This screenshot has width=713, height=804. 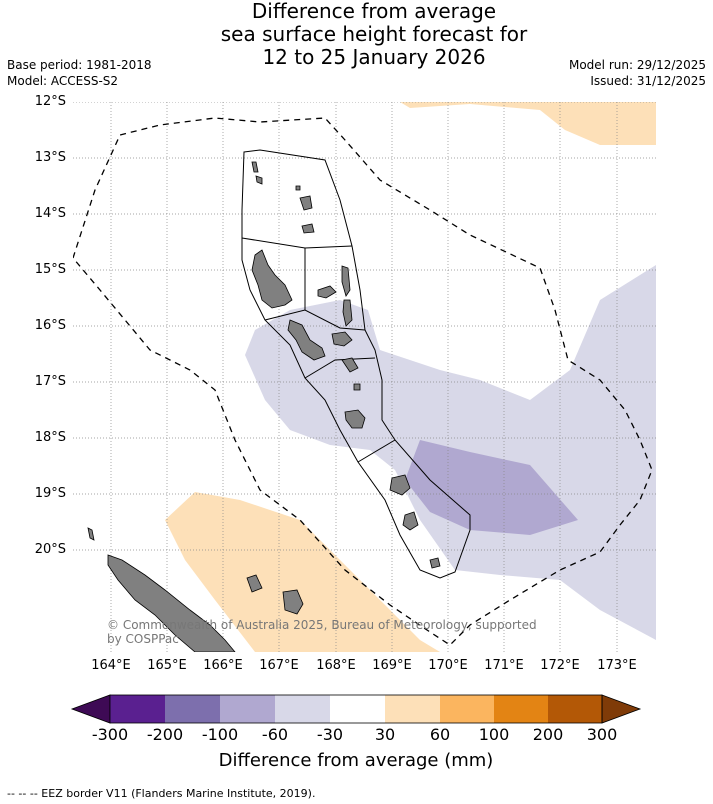 What do you see at coordinates (342, 339) in the screenshot?
I see `island-ambrym` at bounding box center [342, 339].